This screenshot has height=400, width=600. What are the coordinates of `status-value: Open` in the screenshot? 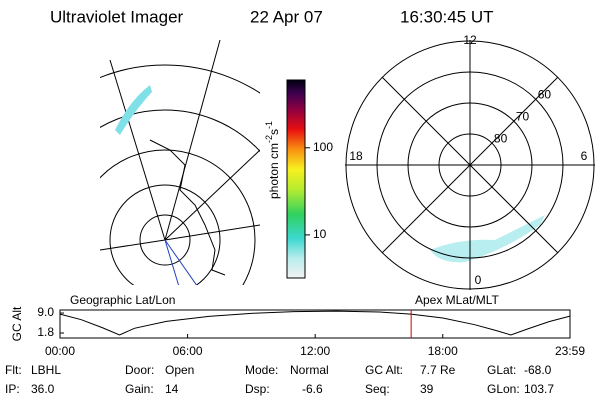 It's located at (179, 370).